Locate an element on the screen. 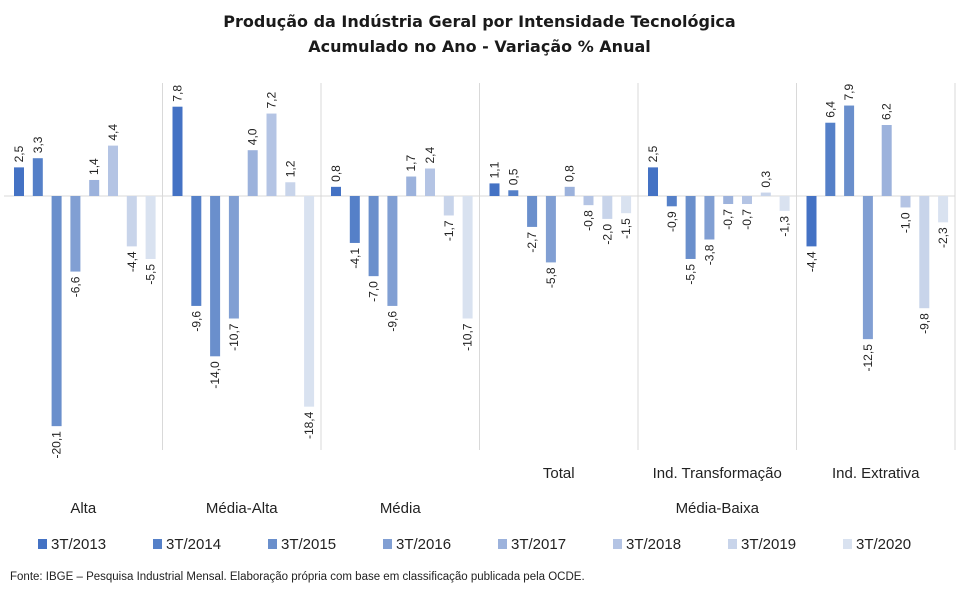 The image size is (959, 594). chart-subtitle: Acumulado no Ano - Variação % Anual is located at coordinates (479, 46).